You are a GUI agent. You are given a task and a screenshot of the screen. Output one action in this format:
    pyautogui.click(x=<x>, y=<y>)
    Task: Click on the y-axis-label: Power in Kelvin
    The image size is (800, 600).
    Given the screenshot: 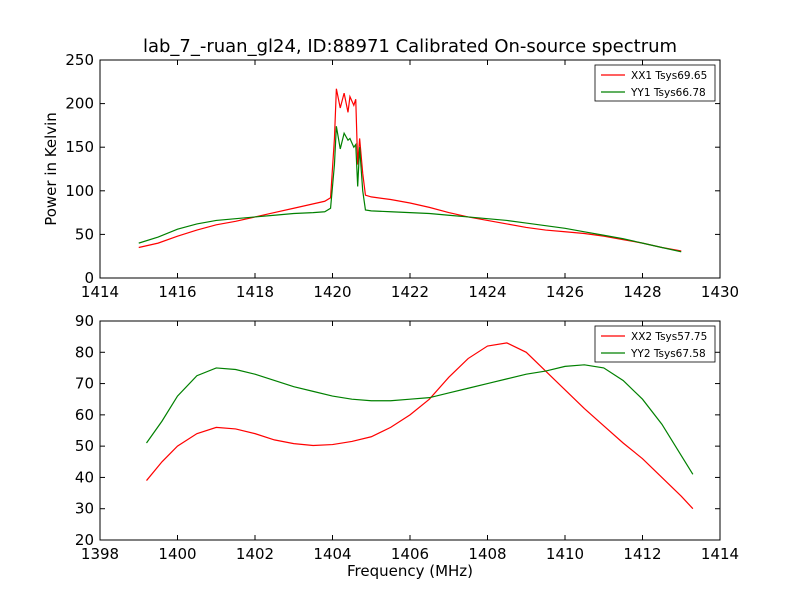 What is the action you would take?
    pyautogui.click(x=51, y=169)
    